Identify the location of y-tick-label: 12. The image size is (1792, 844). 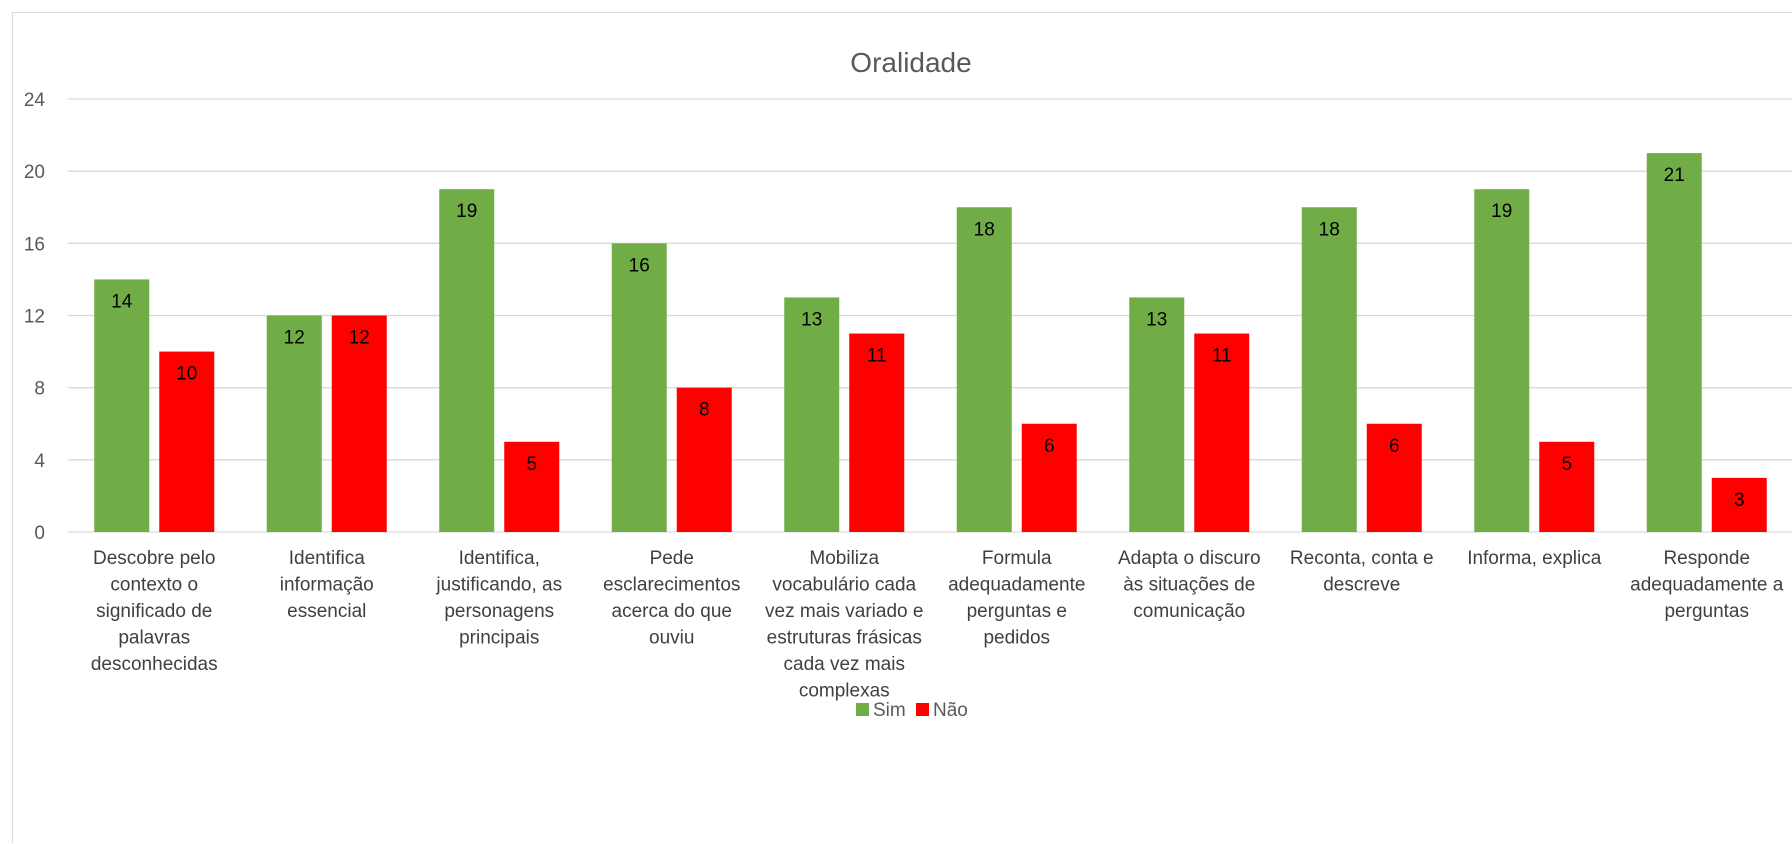
(34, 317).